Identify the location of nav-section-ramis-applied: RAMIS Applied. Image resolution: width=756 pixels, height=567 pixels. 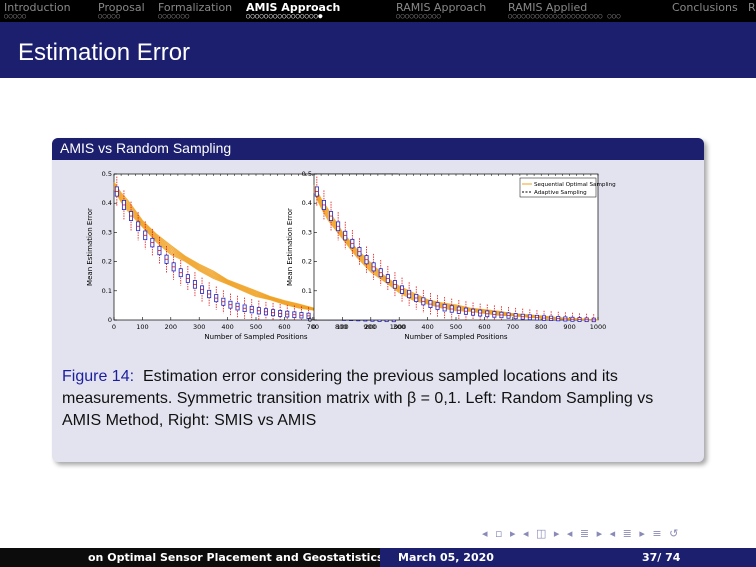
(548, 7).